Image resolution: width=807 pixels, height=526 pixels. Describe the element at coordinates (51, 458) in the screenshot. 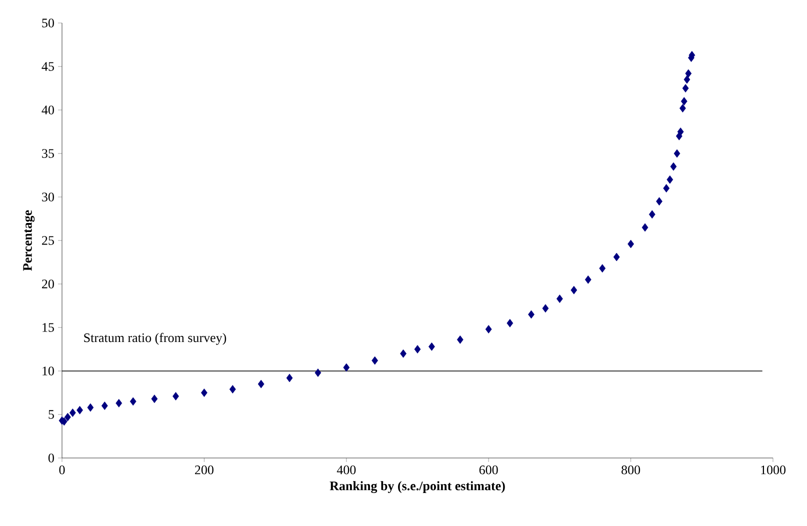

I see `y-tick-label: 0` at that location.